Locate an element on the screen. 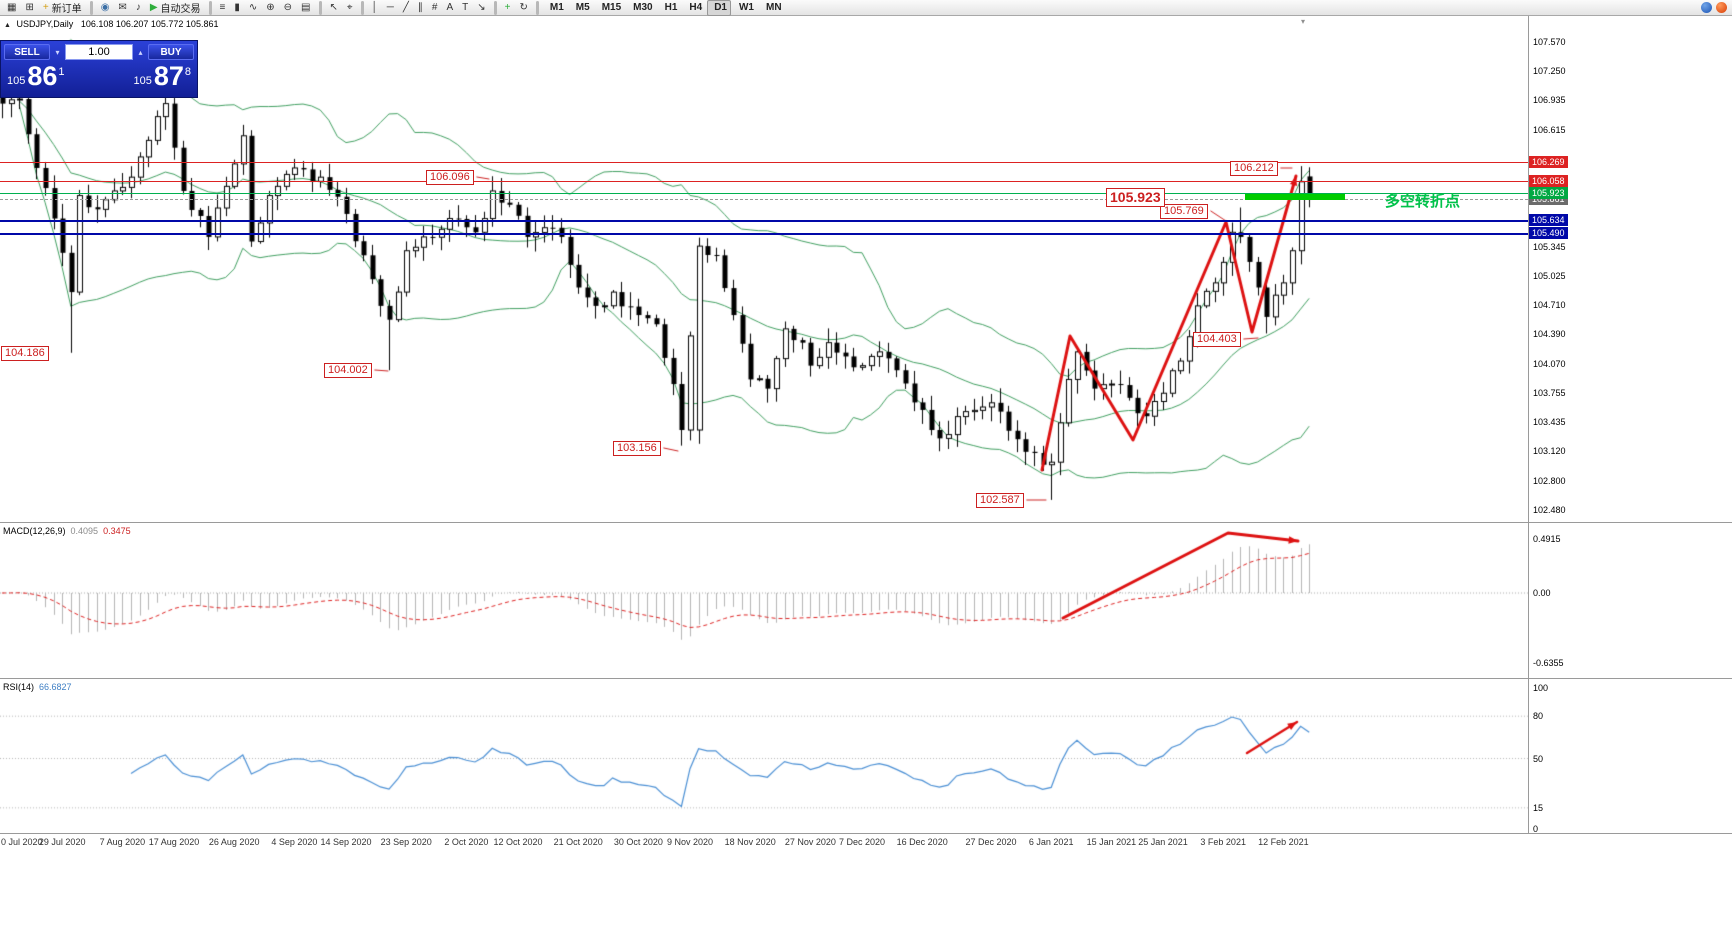 This screenshot has height=938, width=1732. time-axis-label: 9 Nov 2020 is located at coordinates (690, 842).